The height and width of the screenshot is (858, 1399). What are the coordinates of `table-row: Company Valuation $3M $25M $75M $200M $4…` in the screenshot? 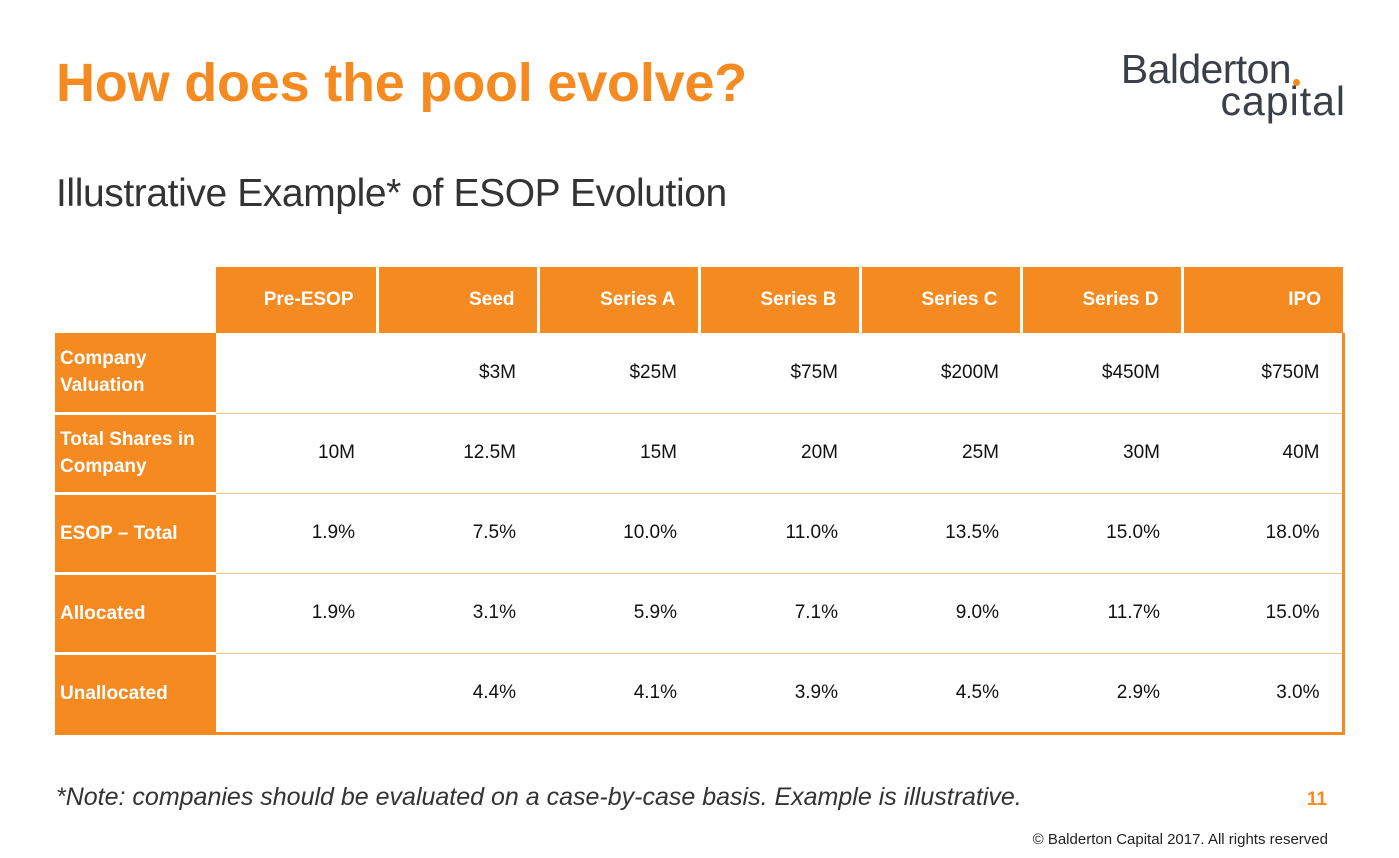 It's located at (700, 374).